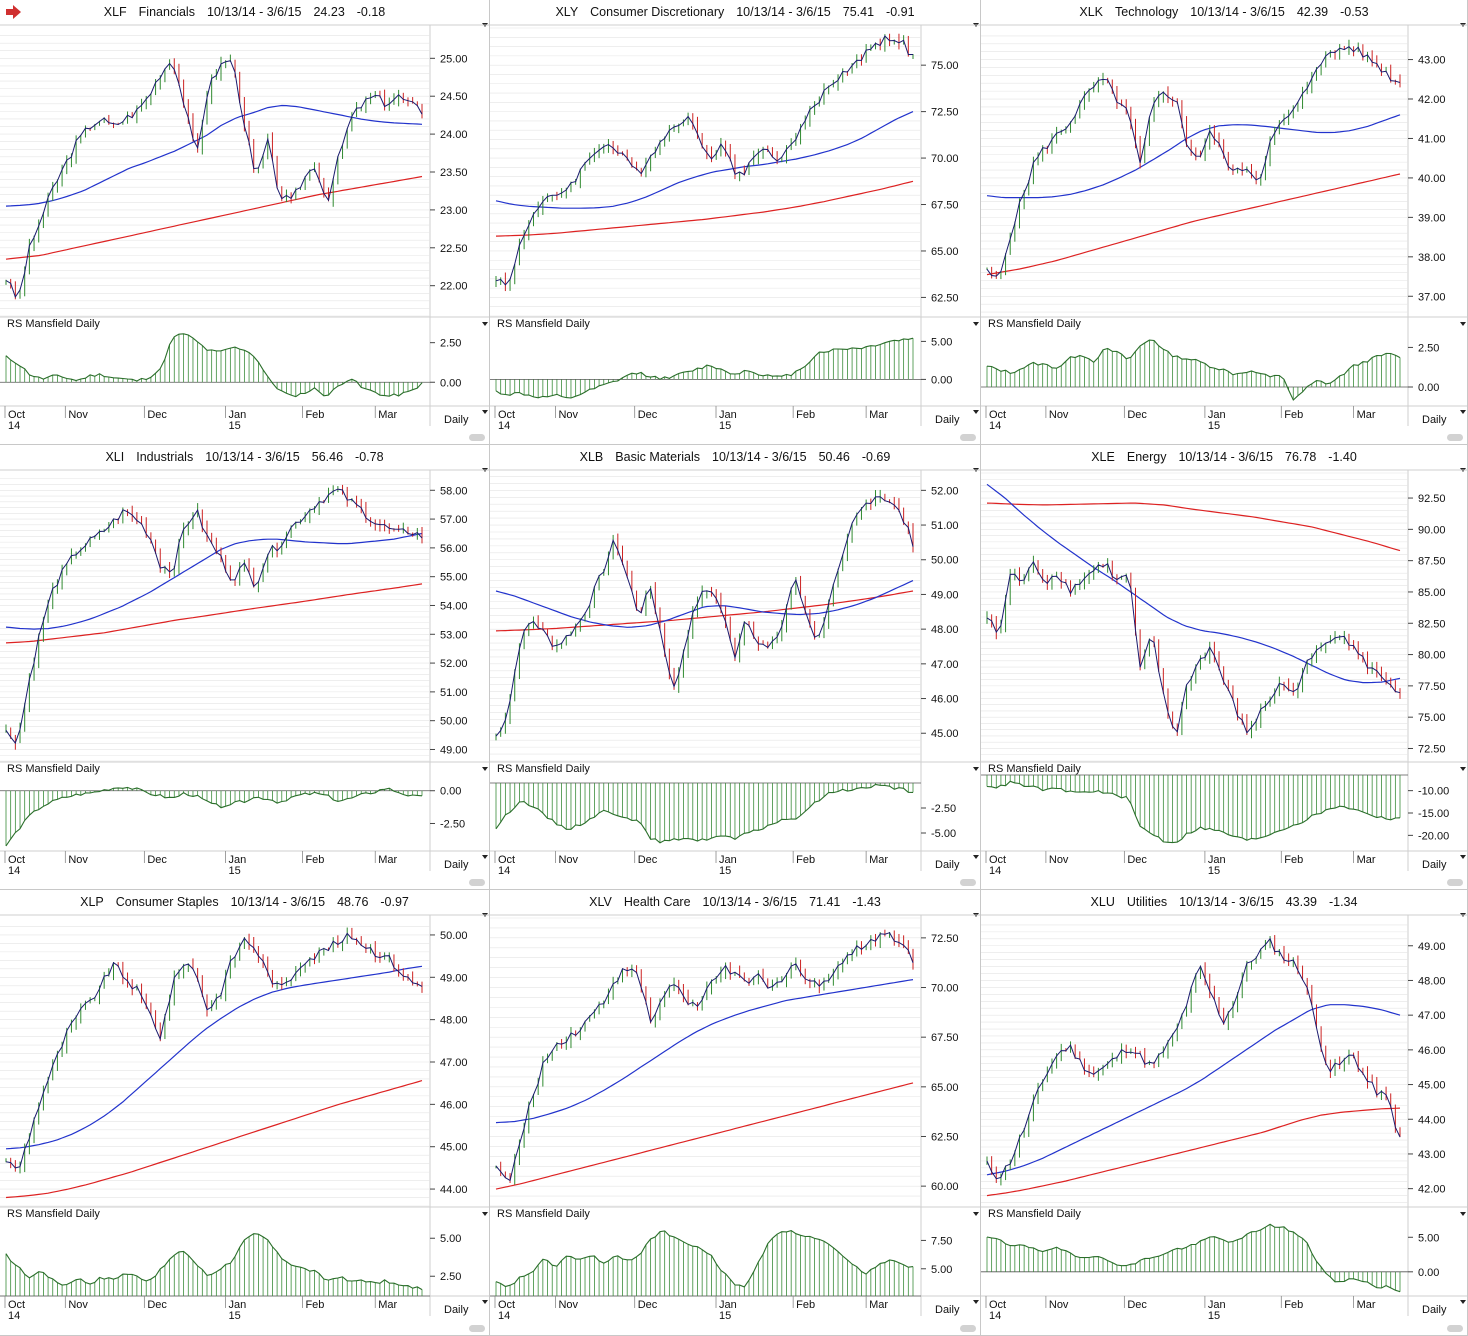 The image size is (1468, 1336). Describe the element at coordinates (394, 902) in the screenshot. I see `title-change: -0.97` at that location.